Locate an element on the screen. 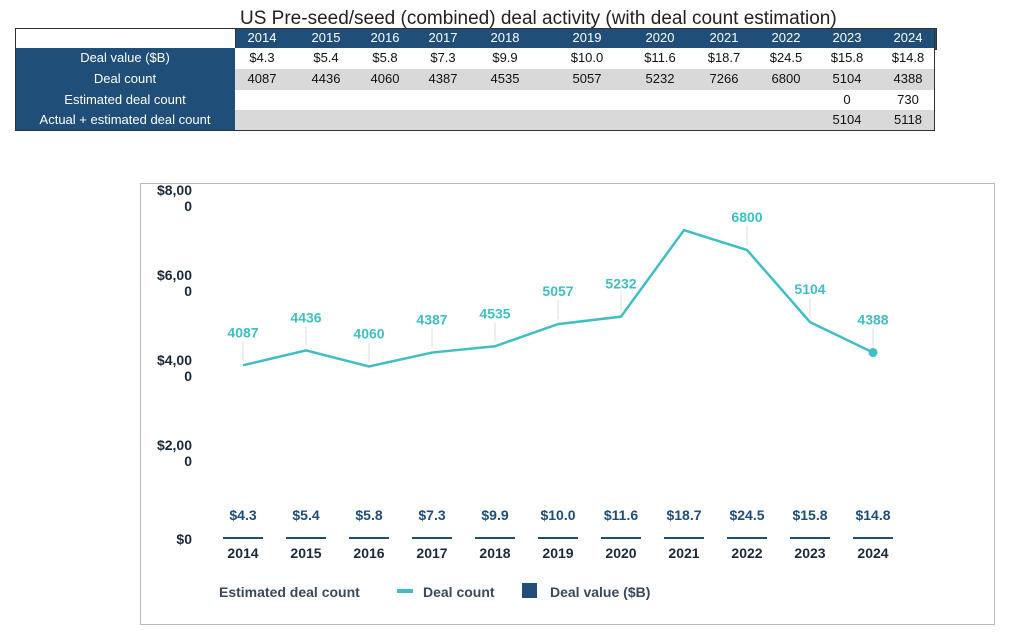  x-tick-label: 2017 is located at coordinates (431, 553).